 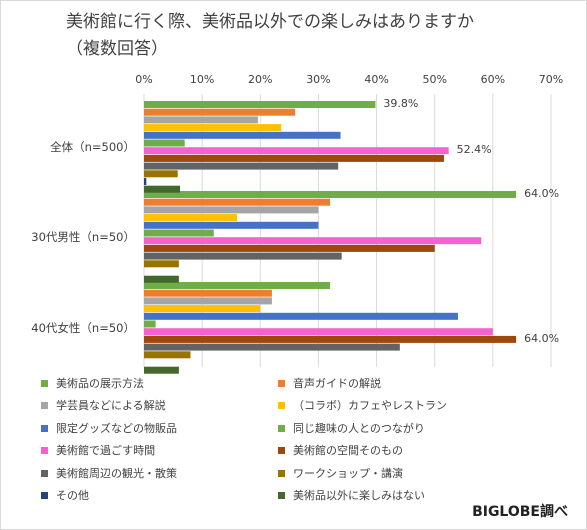 I want to click on x-tick-label: 0%, so click(x=143, y=79).